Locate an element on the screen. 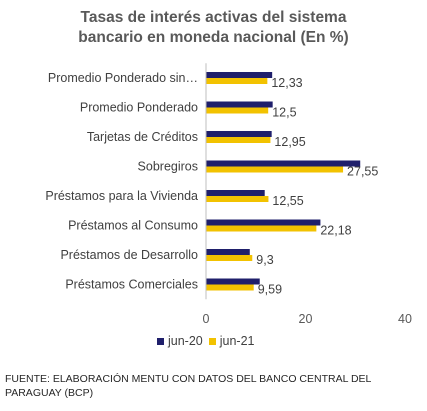 The image size is (427, 411). data-label: 22,18 is located at coordinates (335, 231).